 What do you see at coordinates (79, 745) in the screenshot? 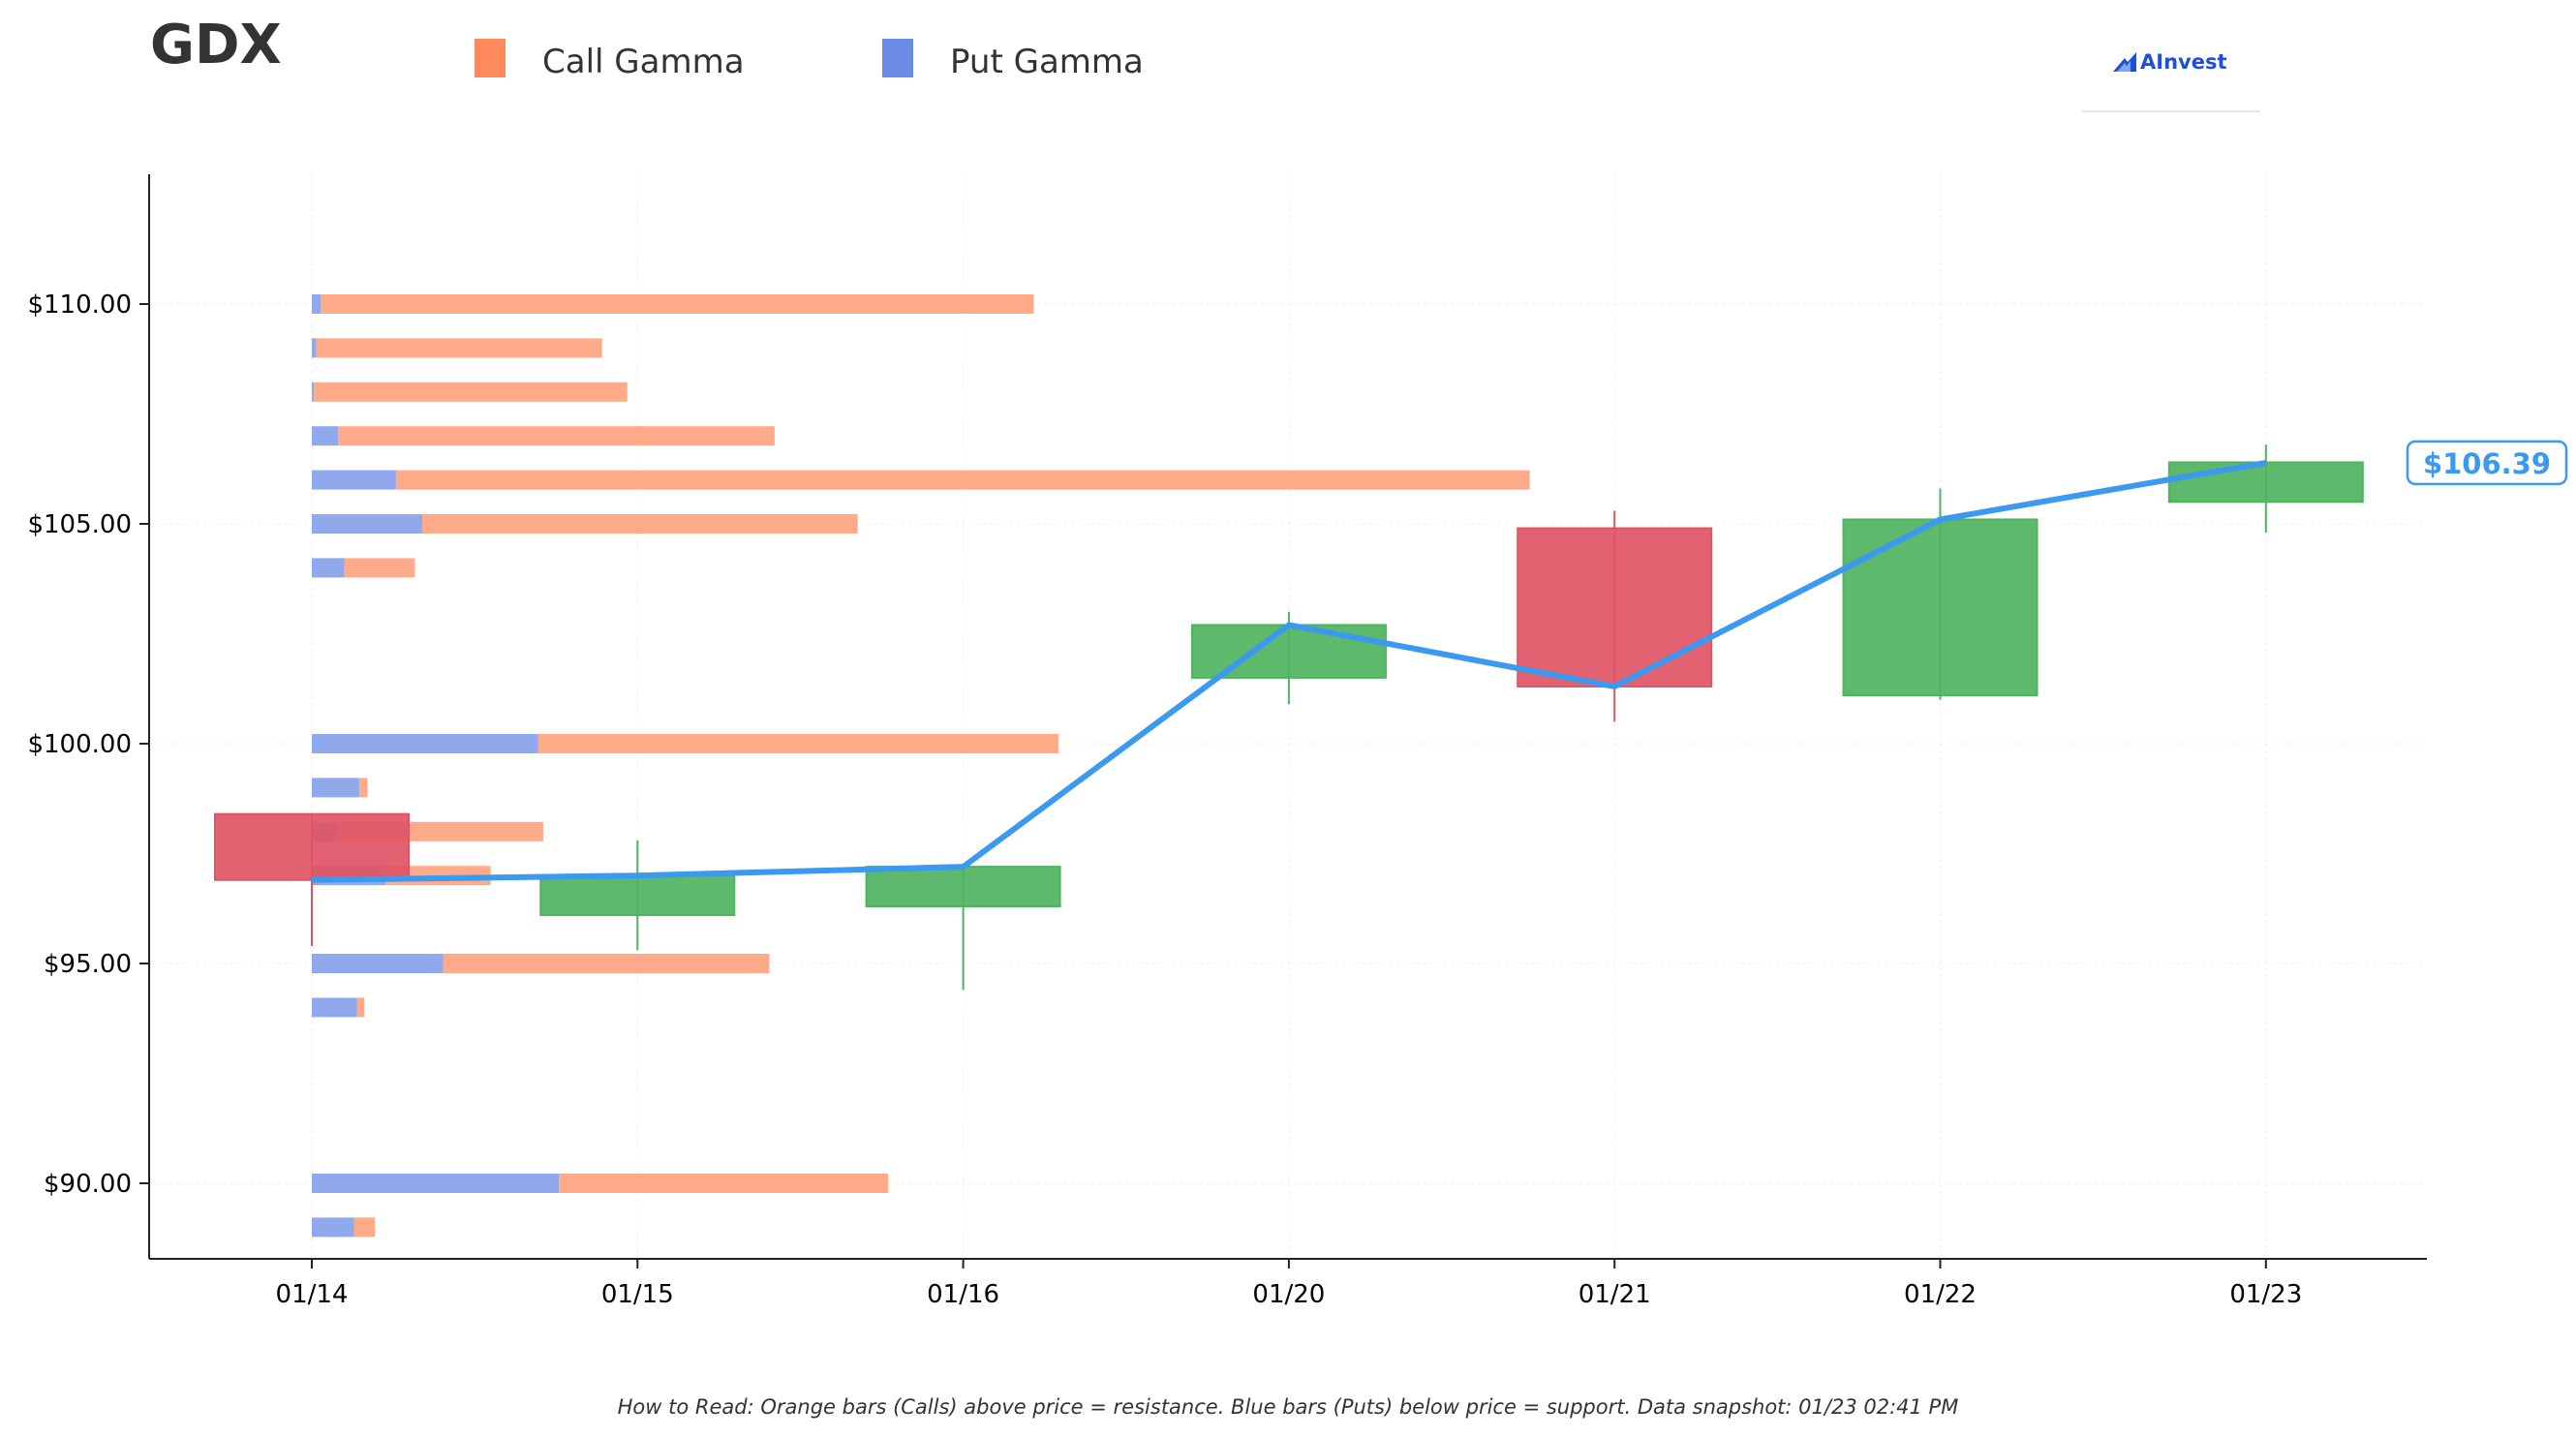
I see `y-tick-label: $100.00` at bounding box center [79, 745].